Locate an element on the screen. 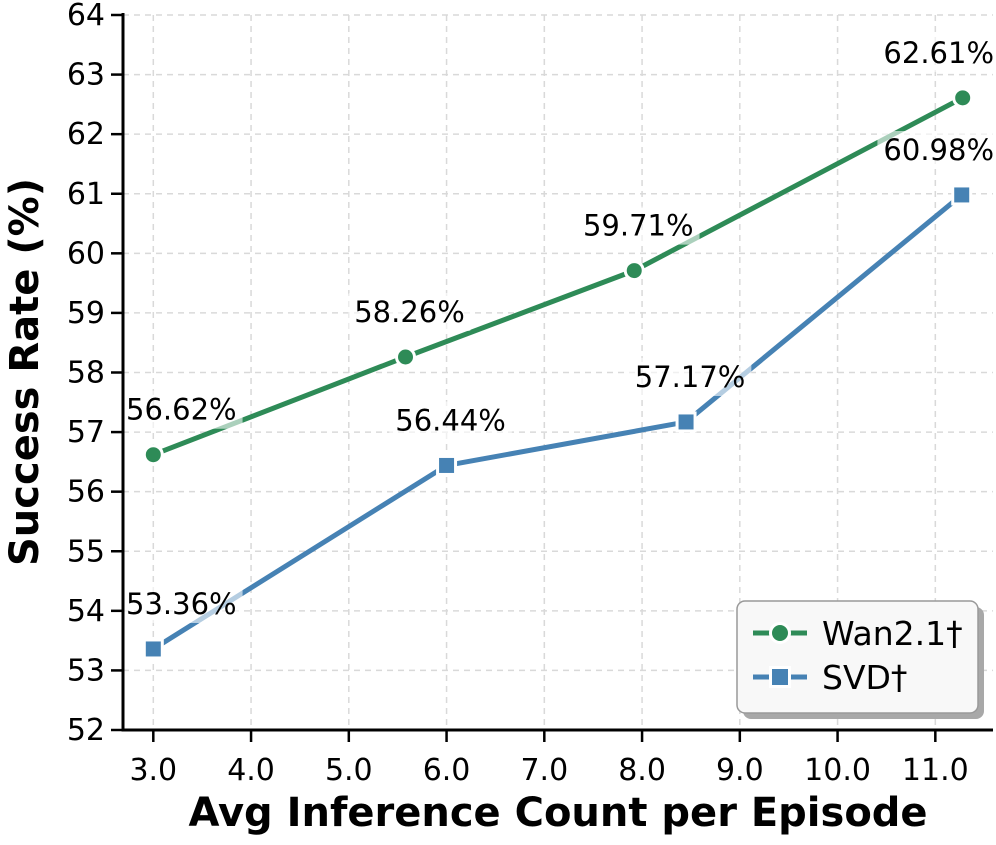 The height and width of the screenshot is (845, 996). y-tick-label: 60 is located at coordinates (86, 253).